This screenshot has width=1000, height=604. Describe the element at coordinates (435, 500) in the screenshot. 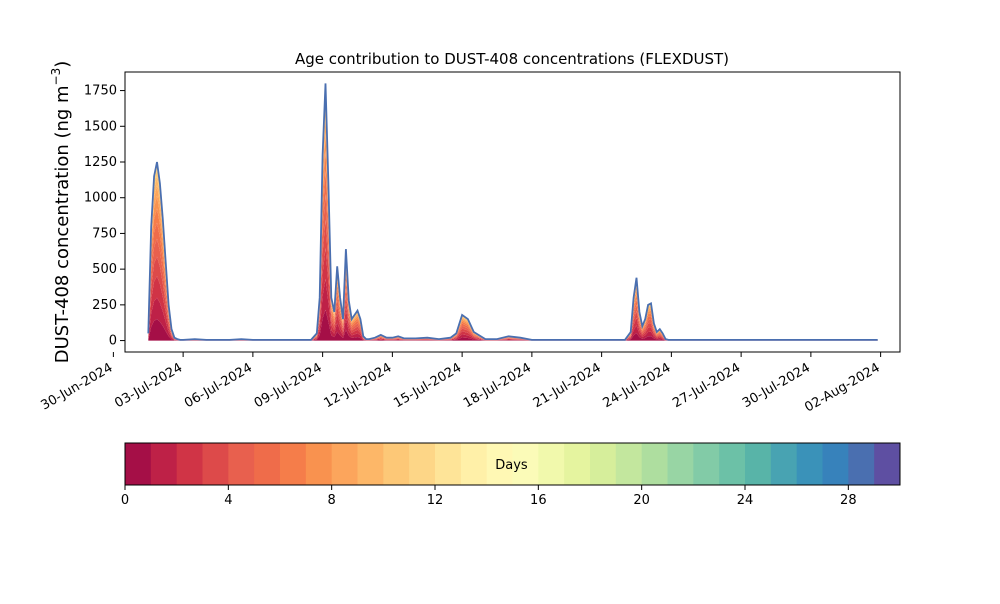

I see `colorbar-tick-label: 12` at that location.